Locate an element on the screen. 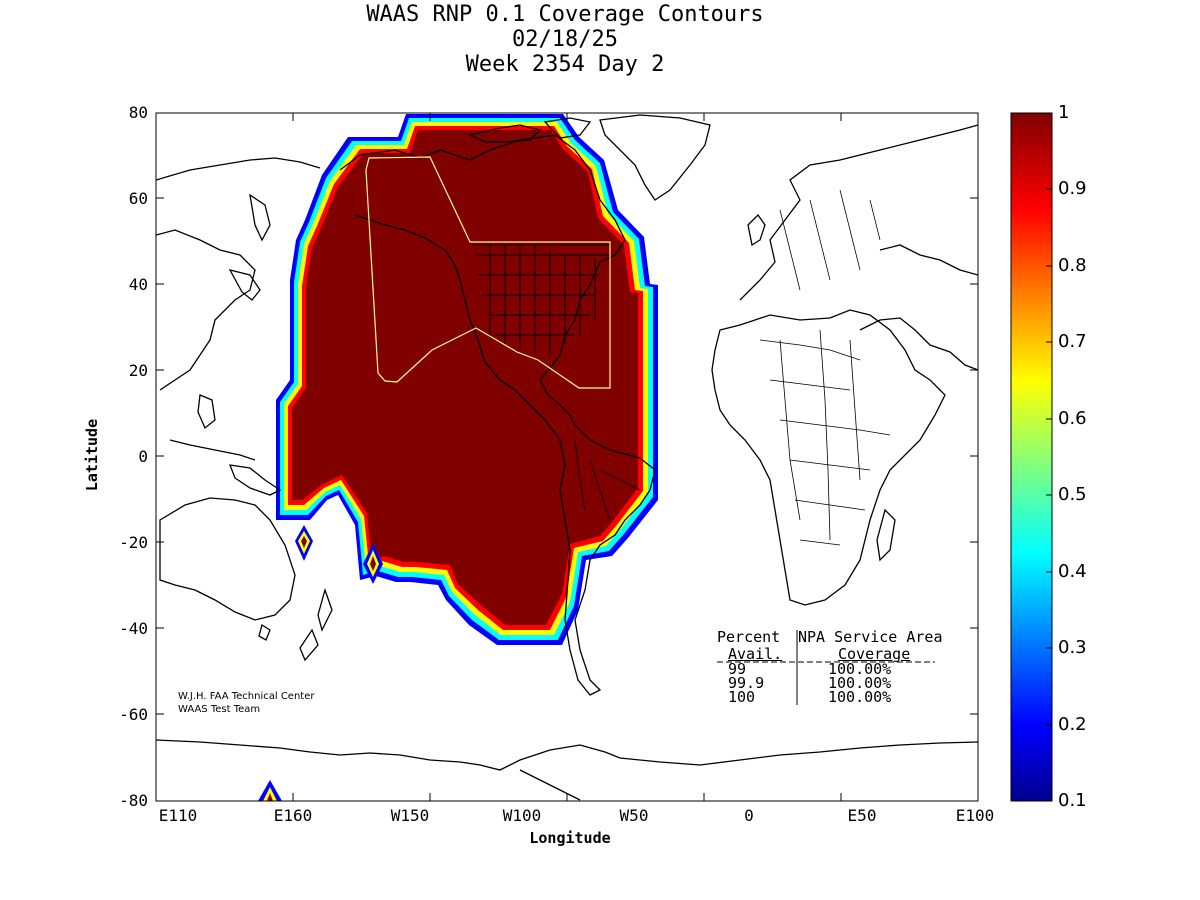 This screenshot has height=900, width=1200. colorbar-label-0-2: 0.2 is located at coordinates (1072, 724).